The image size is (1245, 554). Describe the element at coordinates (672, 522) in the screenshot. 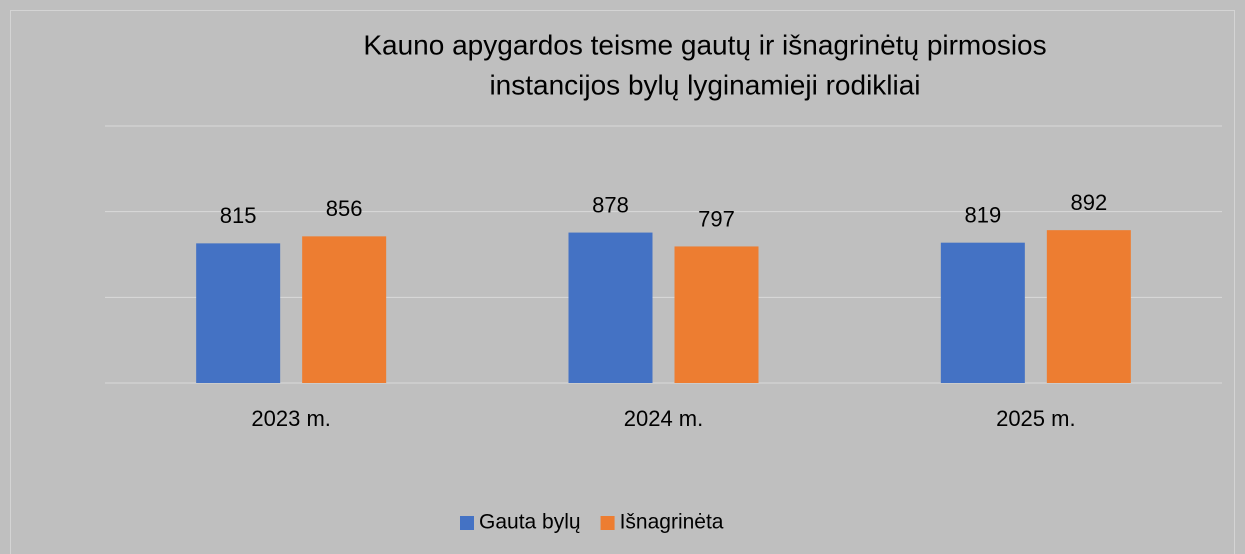

I see `legend-label: Išnagrinėta` at that location.